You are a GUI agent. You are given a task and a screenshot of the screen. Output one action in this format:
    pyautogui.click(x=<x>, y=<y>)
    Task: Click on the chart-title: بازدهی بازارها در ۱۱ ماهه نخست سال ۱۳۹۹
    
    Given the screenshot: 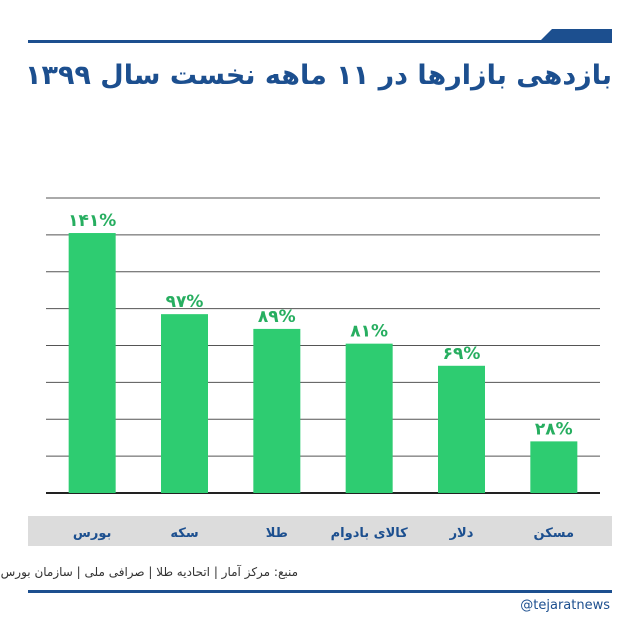 What is the action you would take?
    pyautogui.click(x=318, y=75)
    